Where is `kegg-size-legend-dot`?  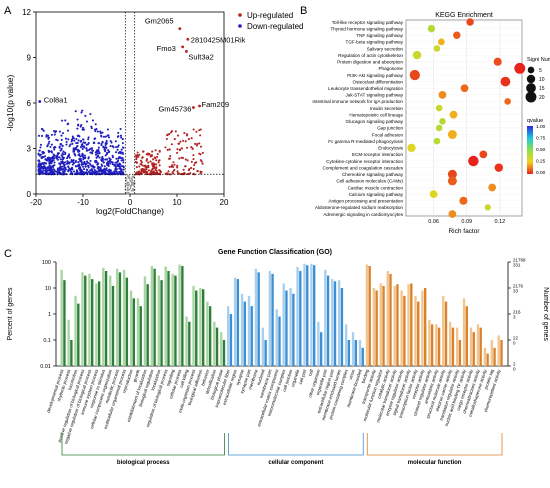 kegg-size-legend-dot is located at coordinates (531, 97).